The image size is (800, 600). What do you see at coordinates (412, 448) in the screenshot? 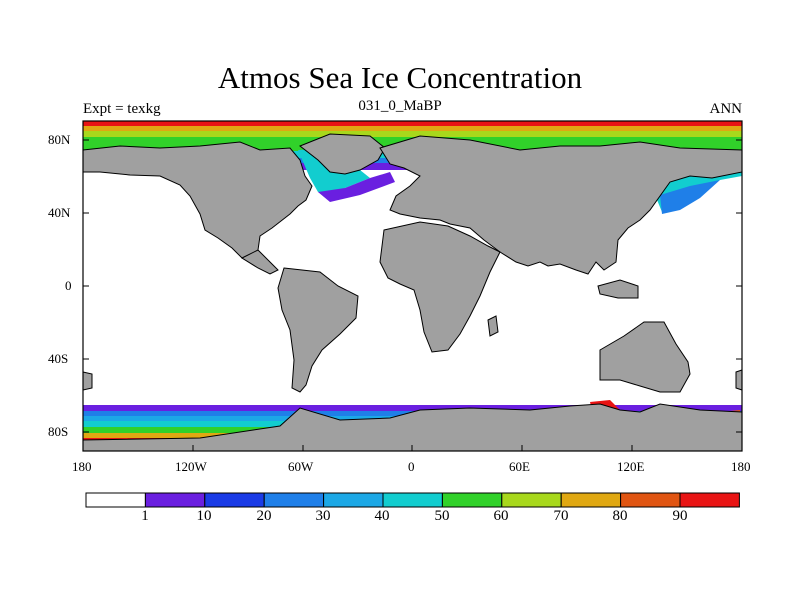
I see `x-axis-ticks` at bounding box center [412, 448].